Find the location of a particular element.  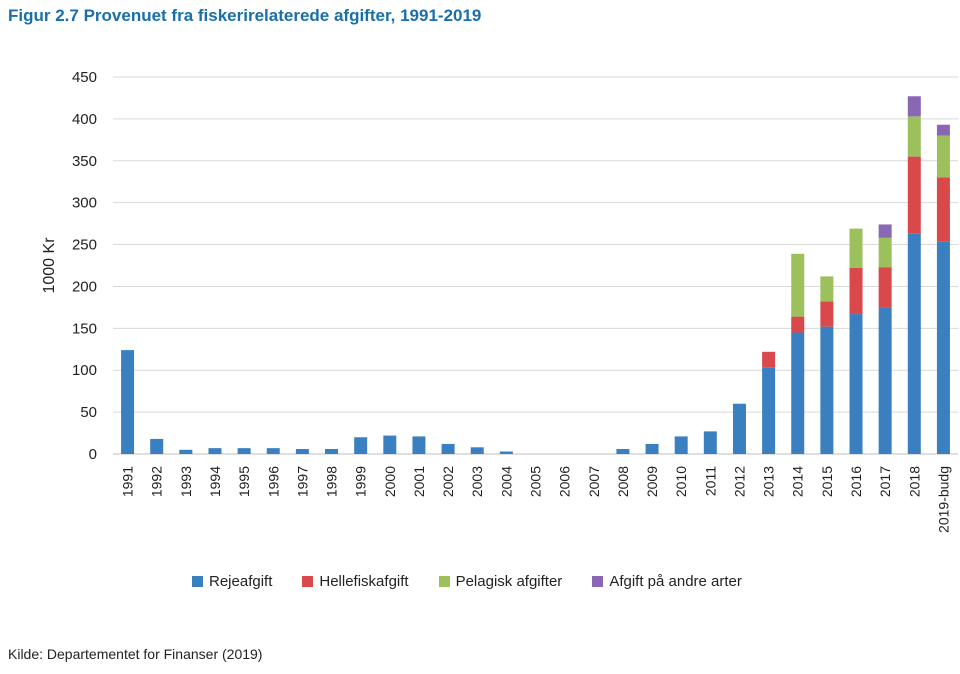

x-tick-label: 2014 is located at coordinates (798, 481).